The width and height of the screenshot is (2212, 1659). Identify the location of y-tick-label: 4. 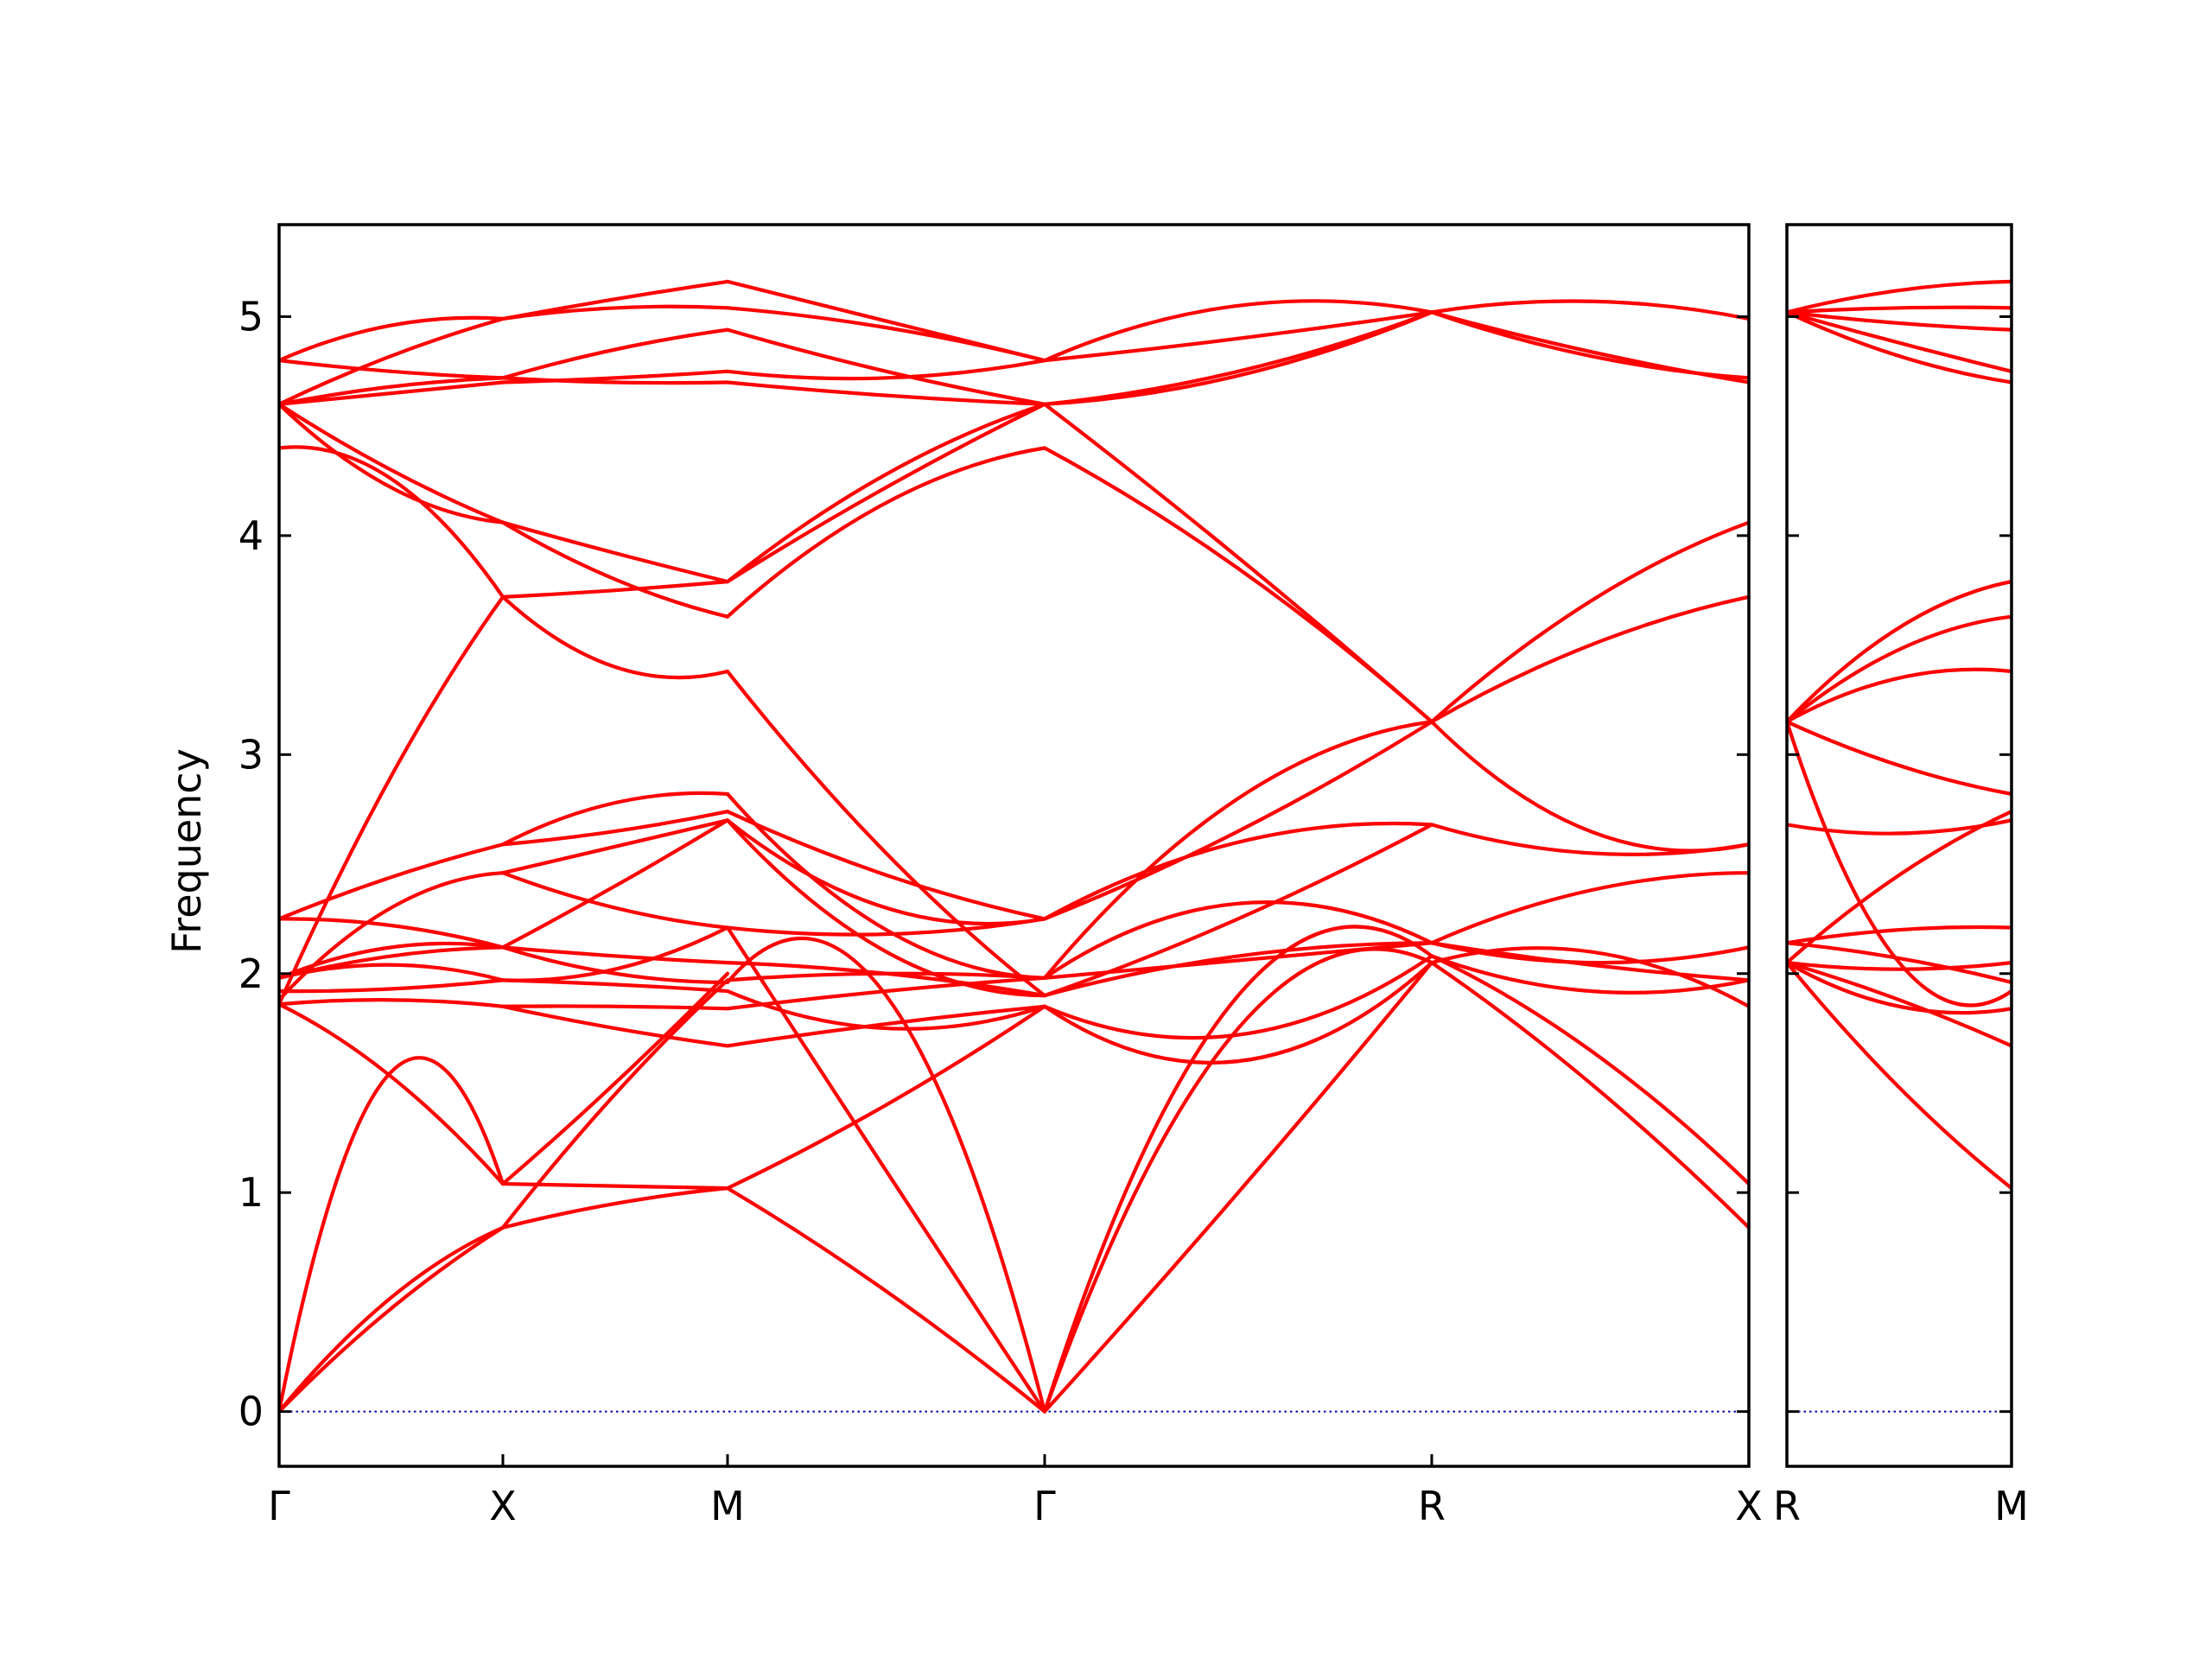
(251, 535).